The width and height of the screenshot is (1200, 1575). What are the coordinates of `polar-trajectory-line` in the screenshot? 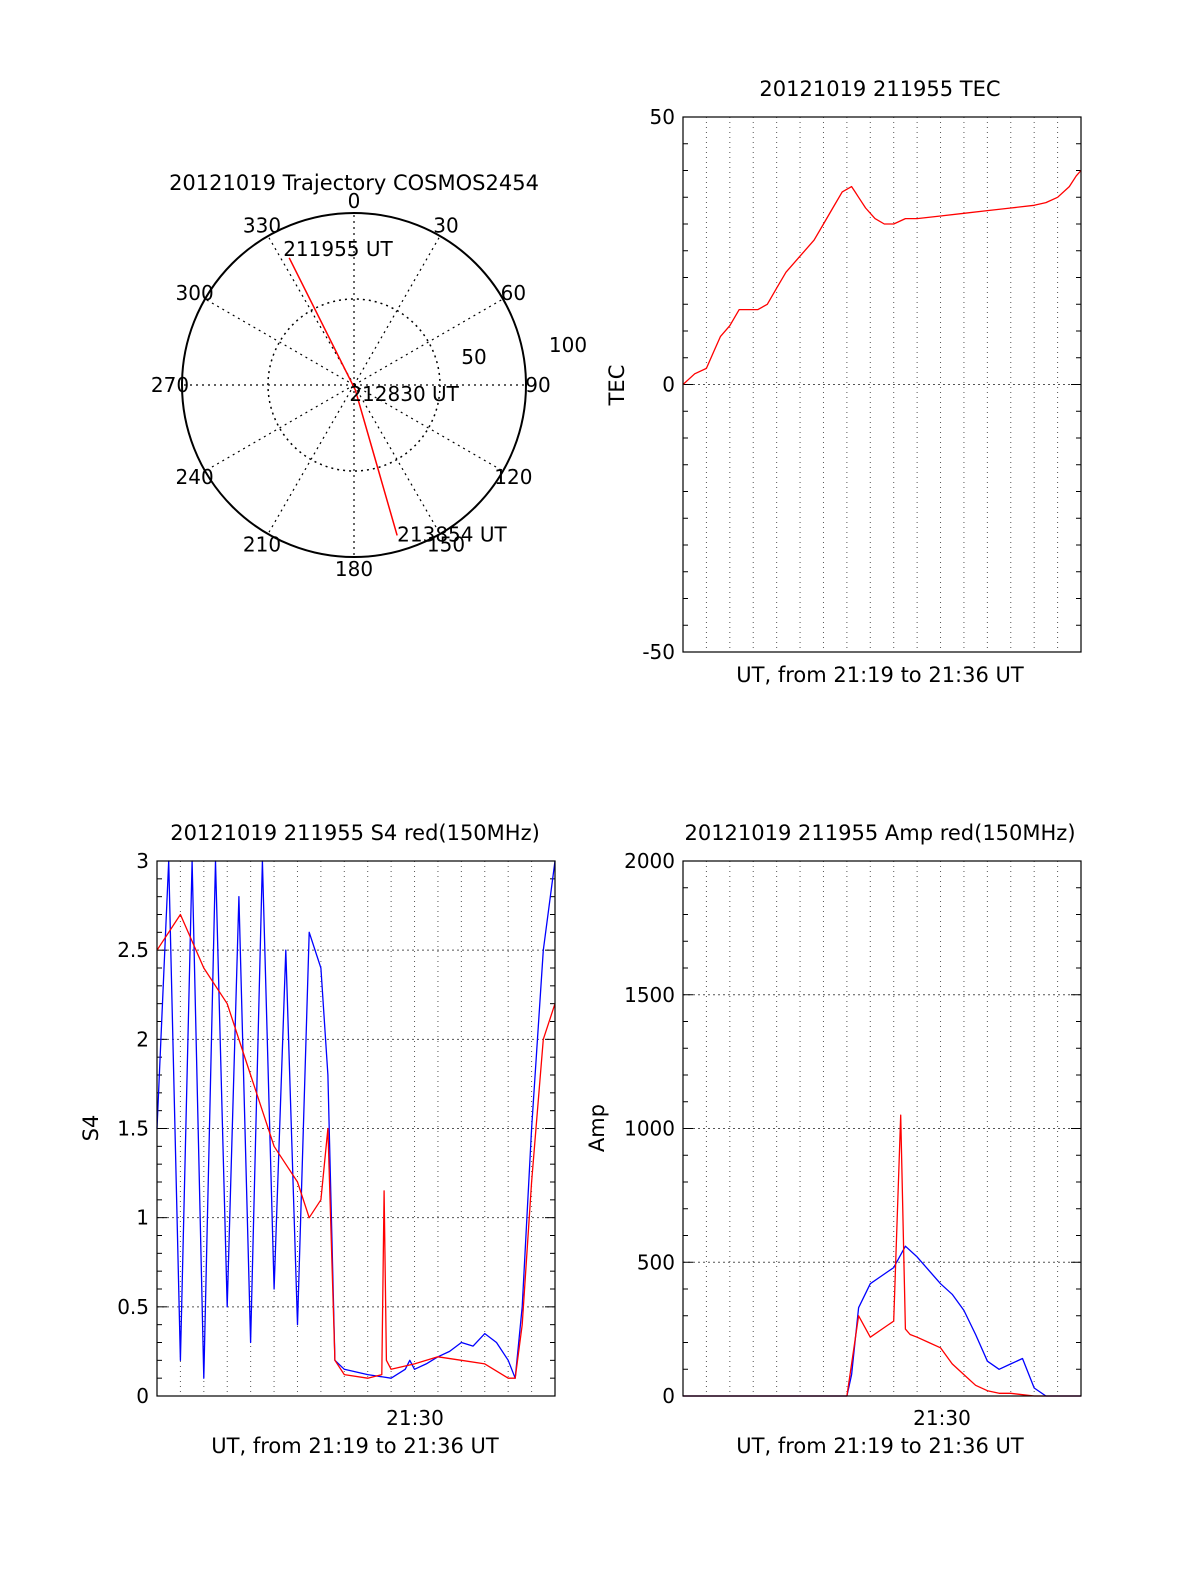 It's located at (343, 396).